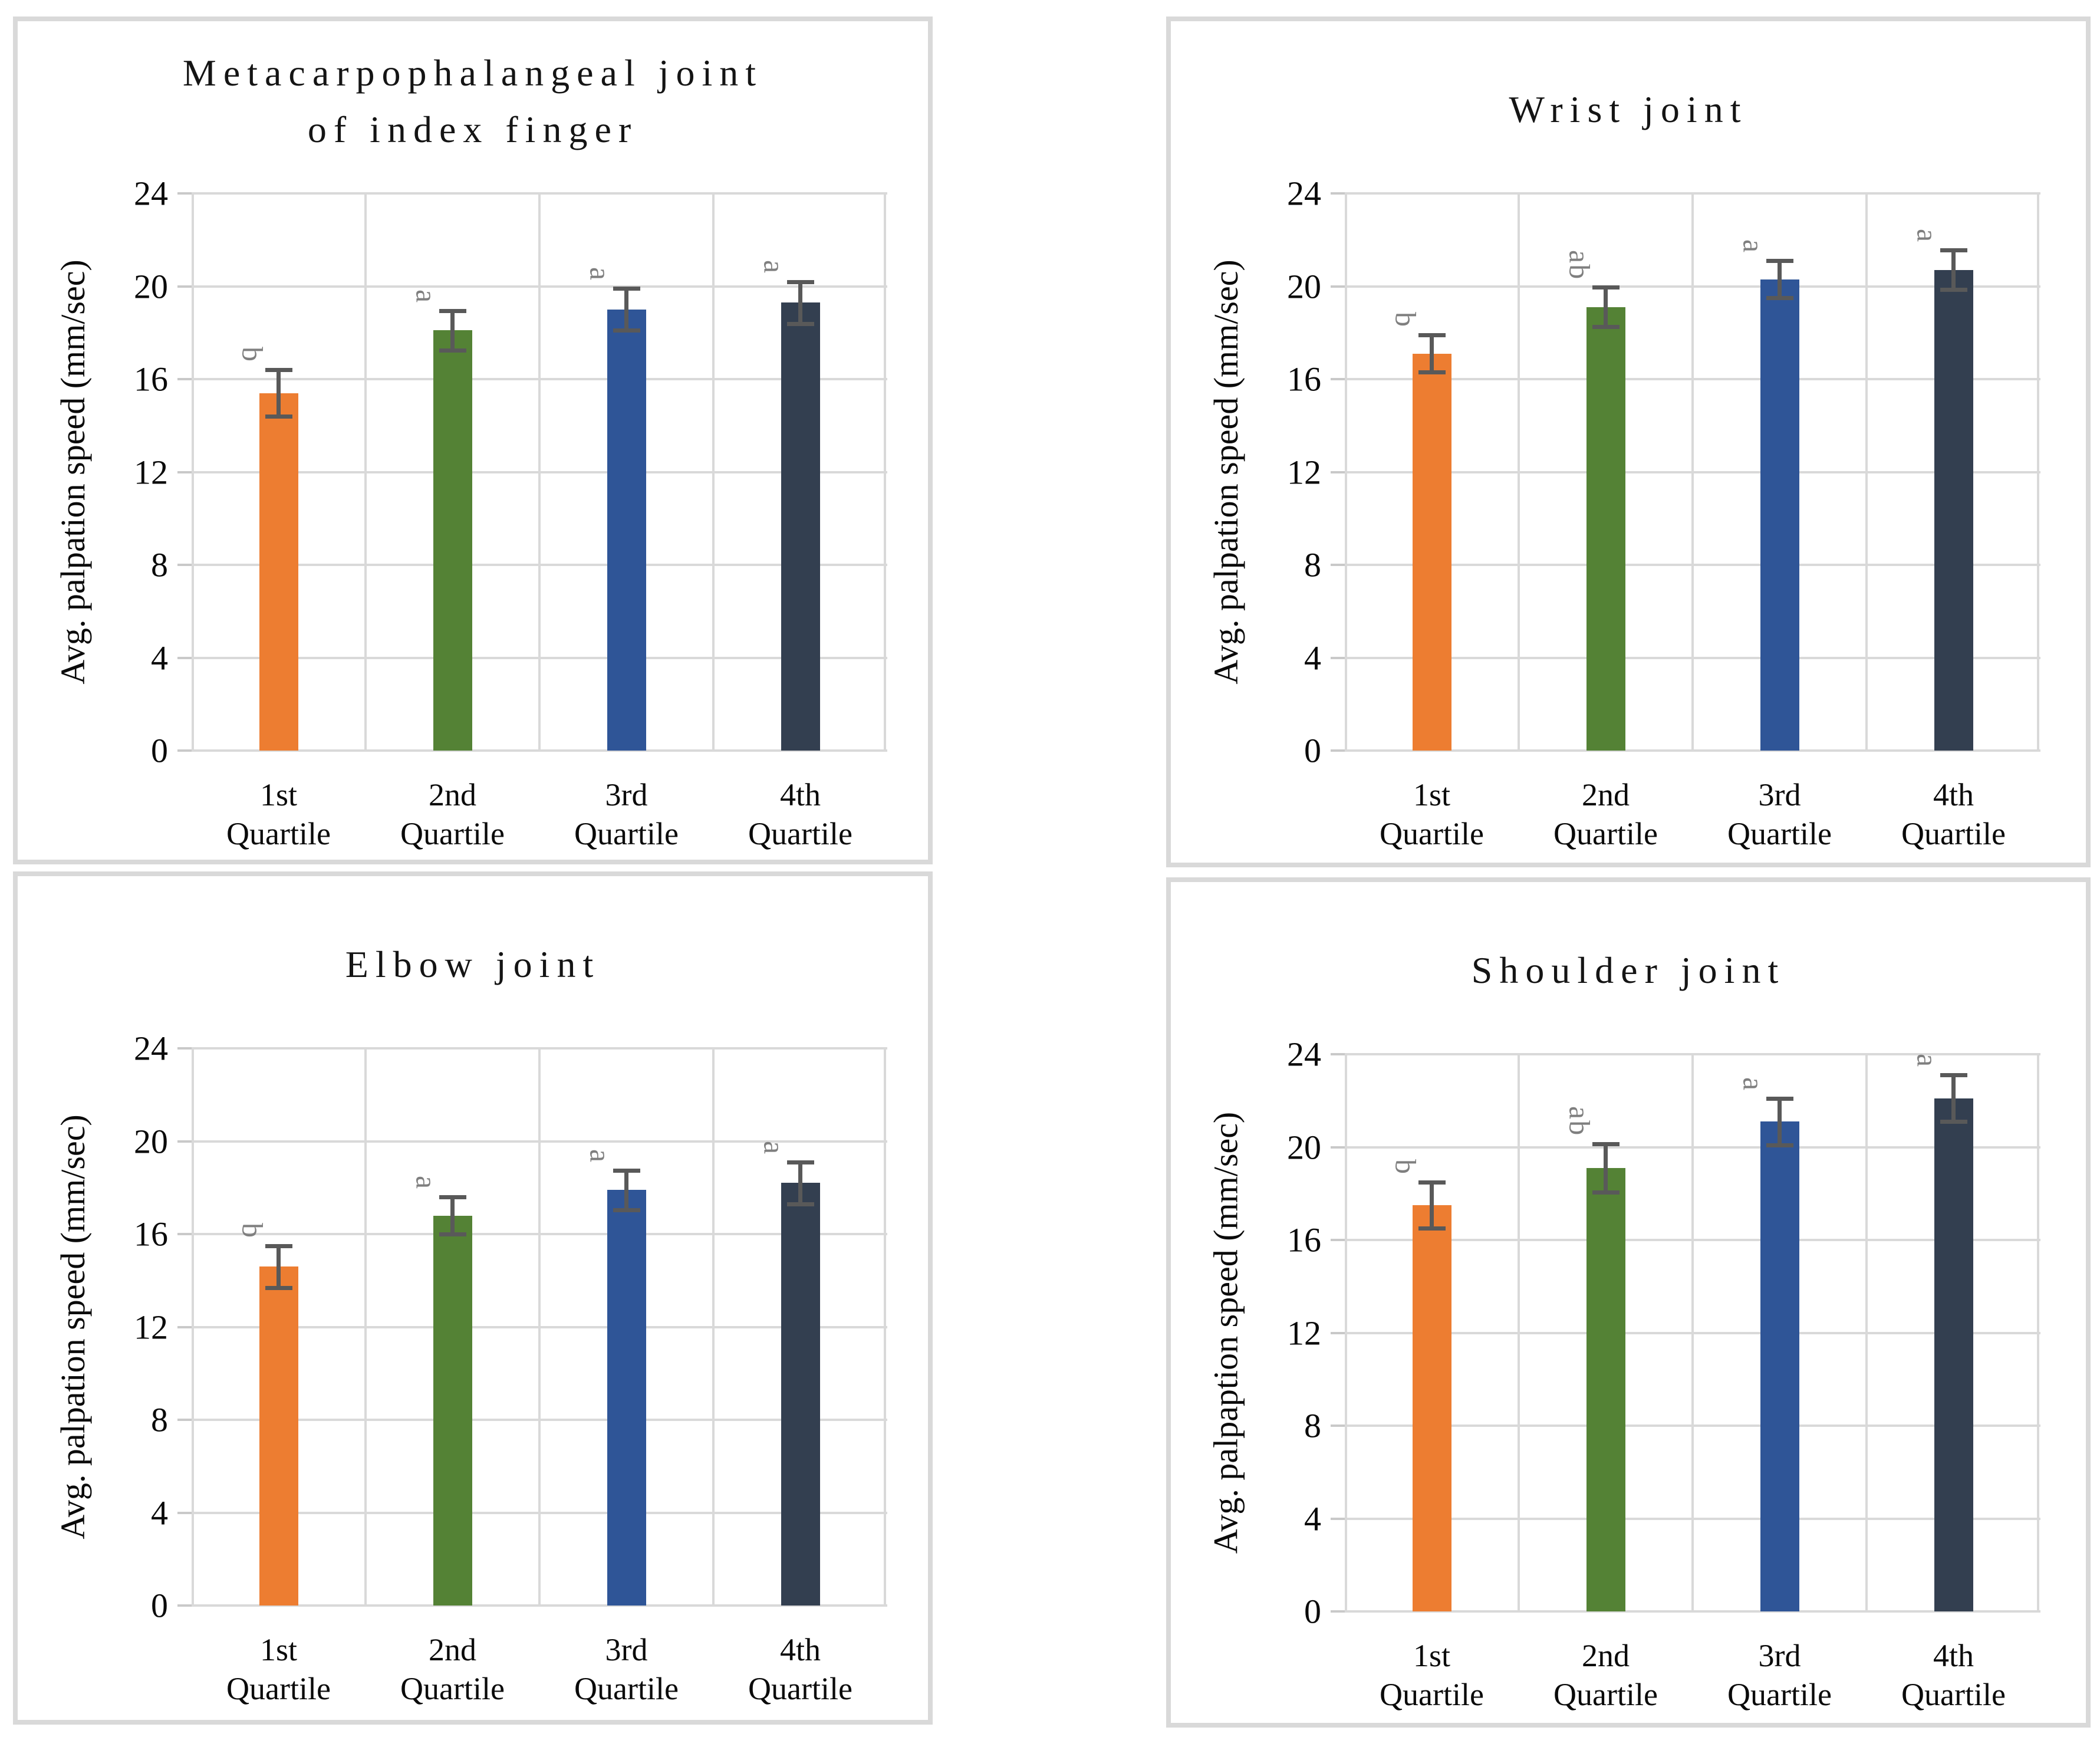 The width and height of the screenshot is (2100, 1737). I want to click on chart-title: Shoulder joint, so click(1628, 970).